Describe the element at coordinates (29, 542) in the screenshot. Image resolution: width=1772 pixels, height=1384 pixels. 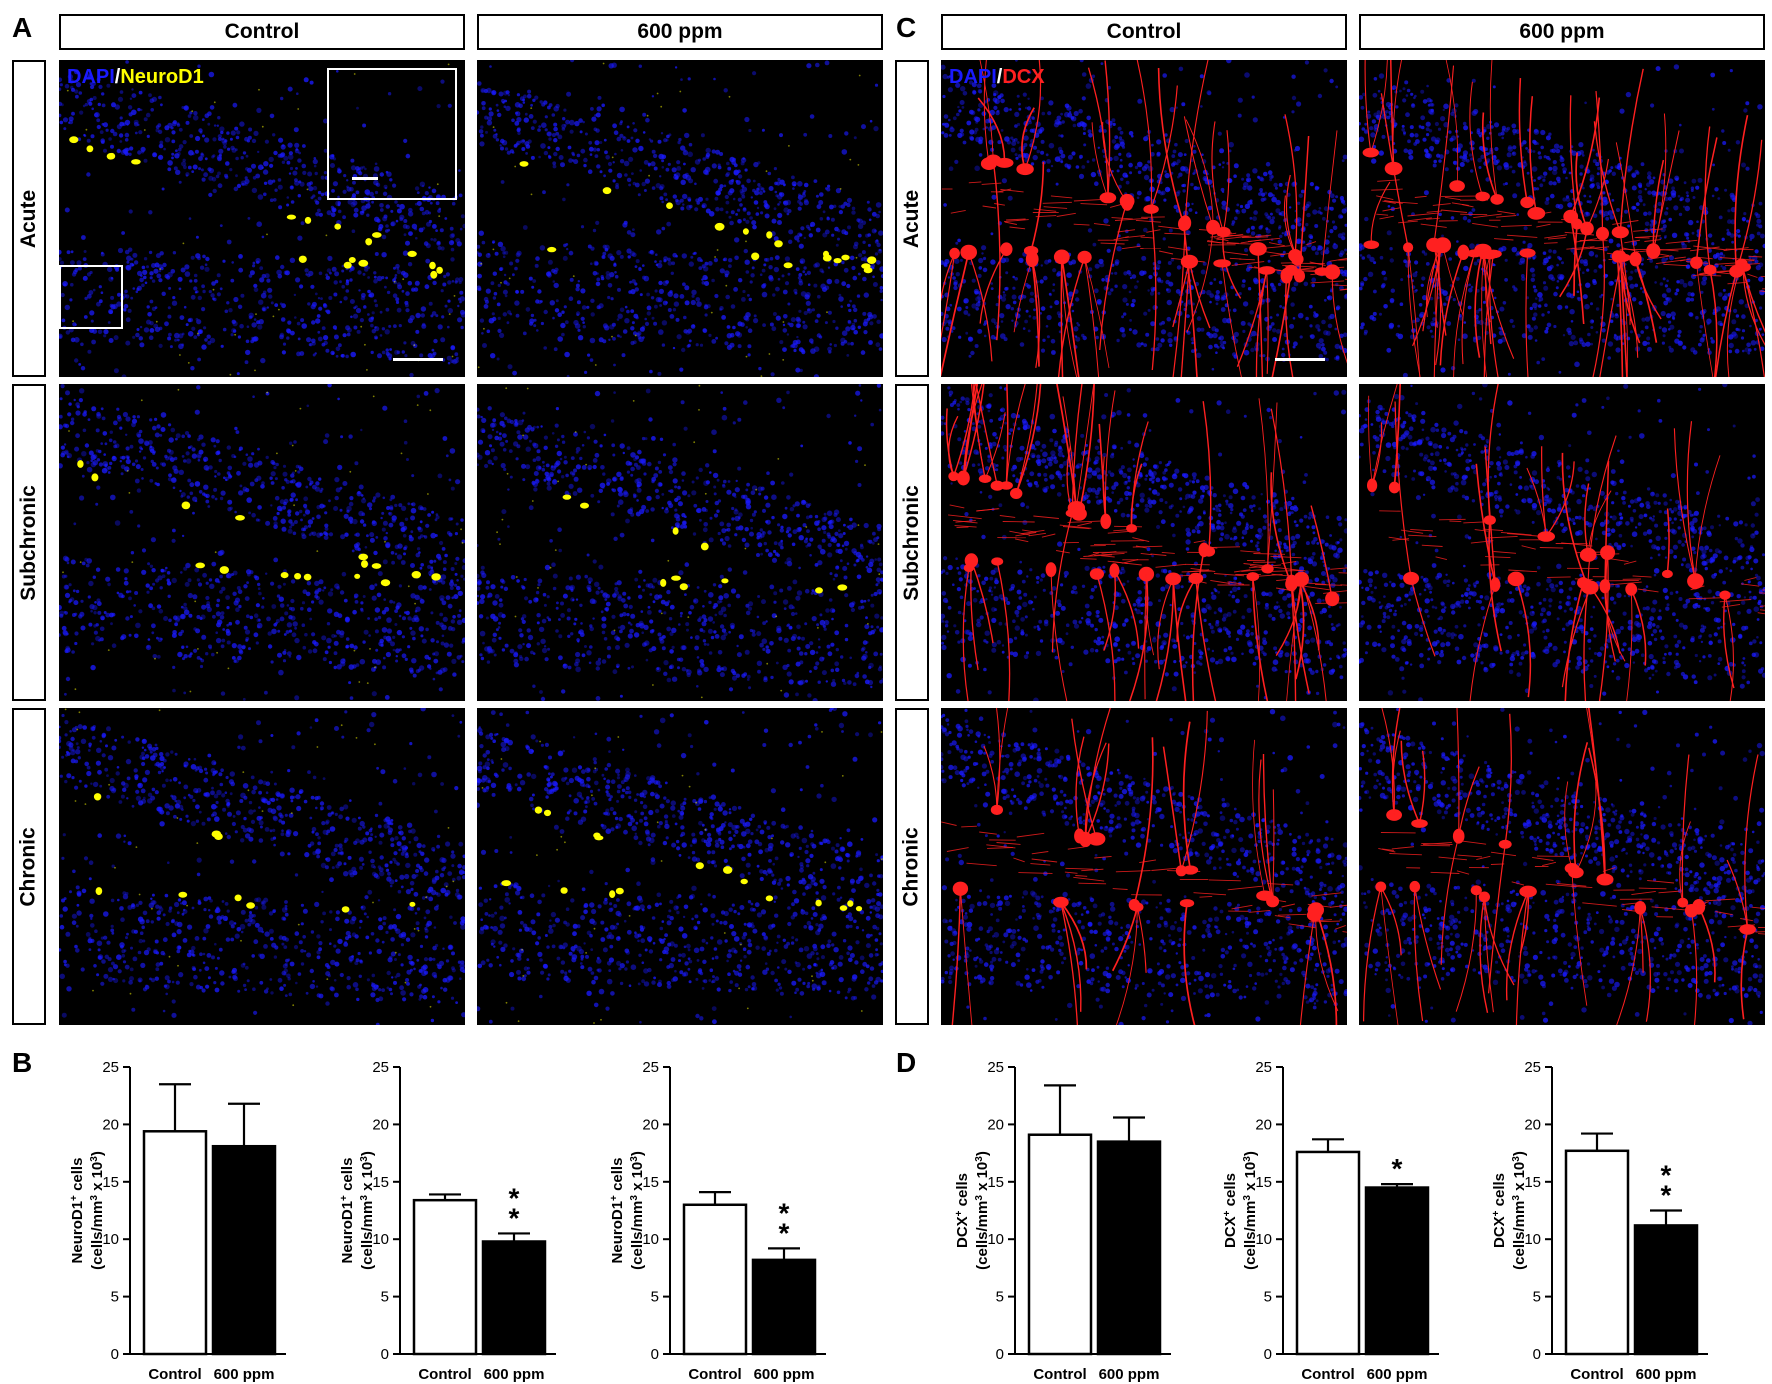
I see `row-label-subchronic-a: Subchronic` at that location.